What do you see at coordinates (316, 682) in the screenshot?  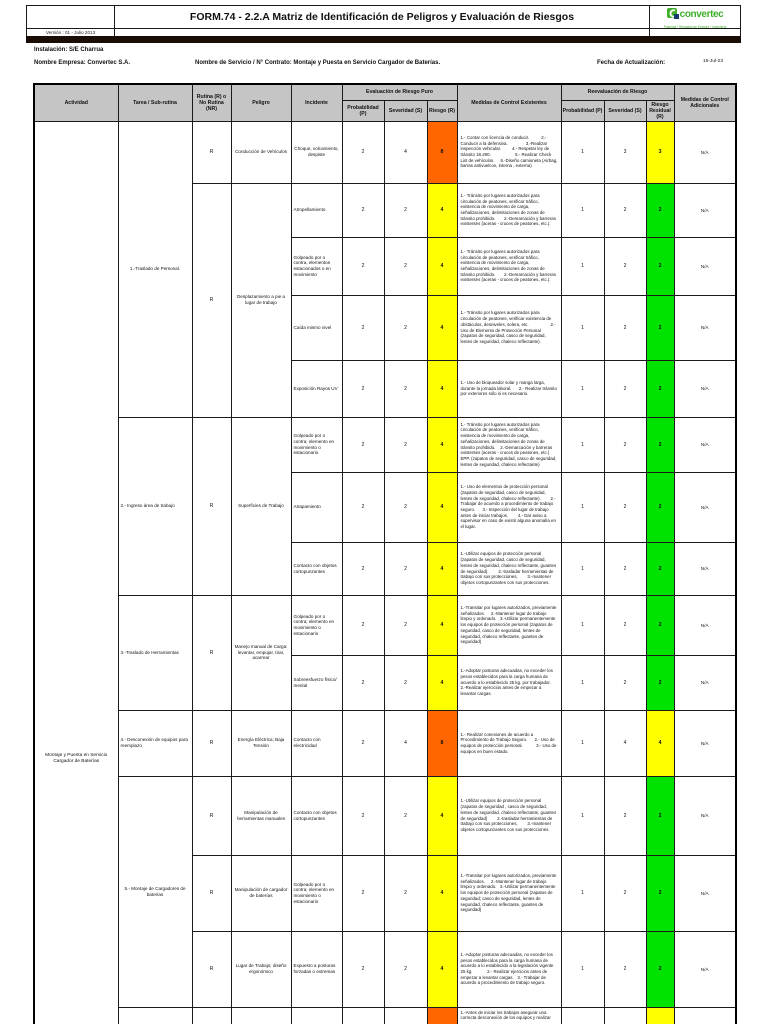 I see `cell-incidente: Sobreesfuerzo físico/ mental` at bounding box center [316, 682].